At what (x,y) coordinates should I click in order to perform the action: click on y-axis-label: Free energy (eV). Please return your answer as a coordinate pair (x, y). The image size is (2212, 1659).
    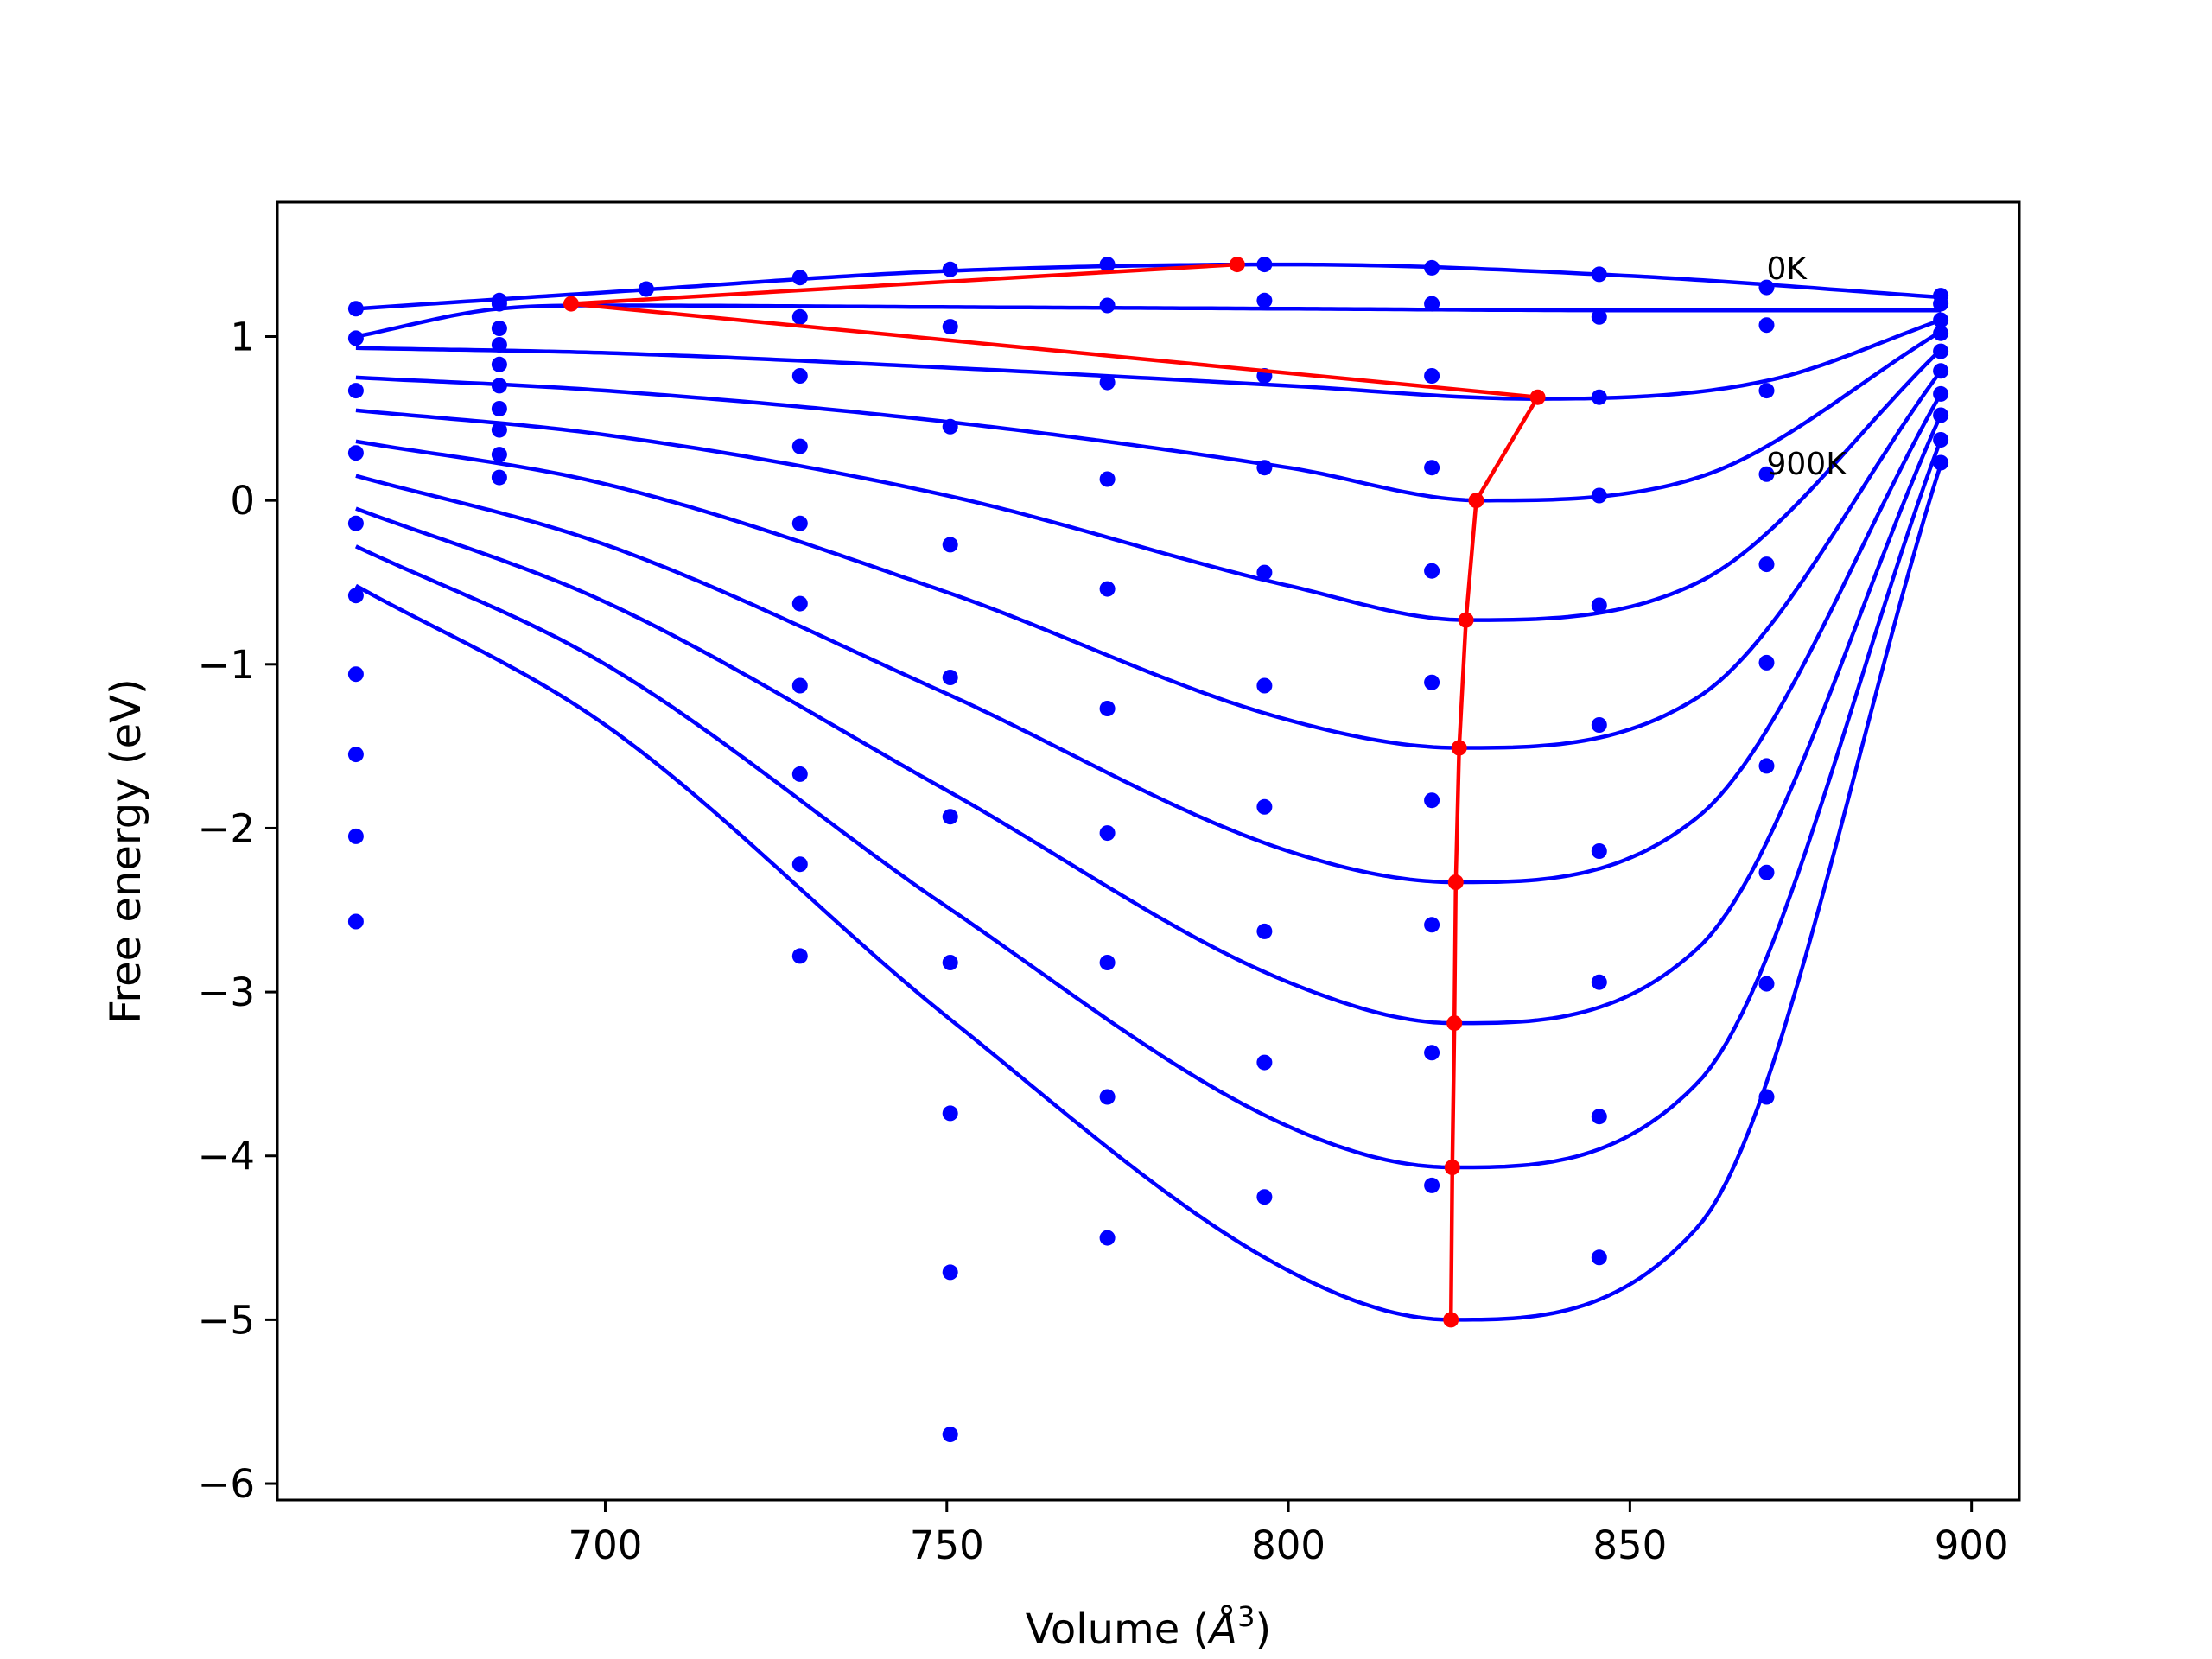
    Looking at the image, I should click on (126, 850).